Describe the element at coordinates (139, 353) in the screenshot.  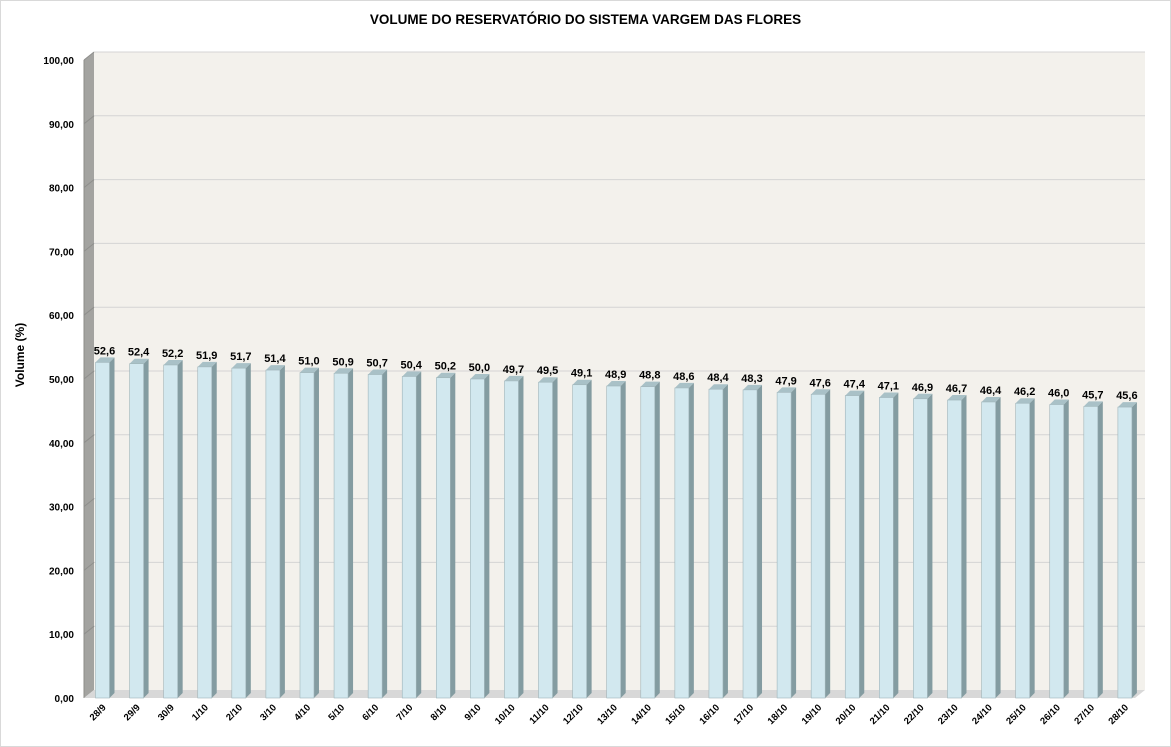
I see `data-label: 52,4` at that location.